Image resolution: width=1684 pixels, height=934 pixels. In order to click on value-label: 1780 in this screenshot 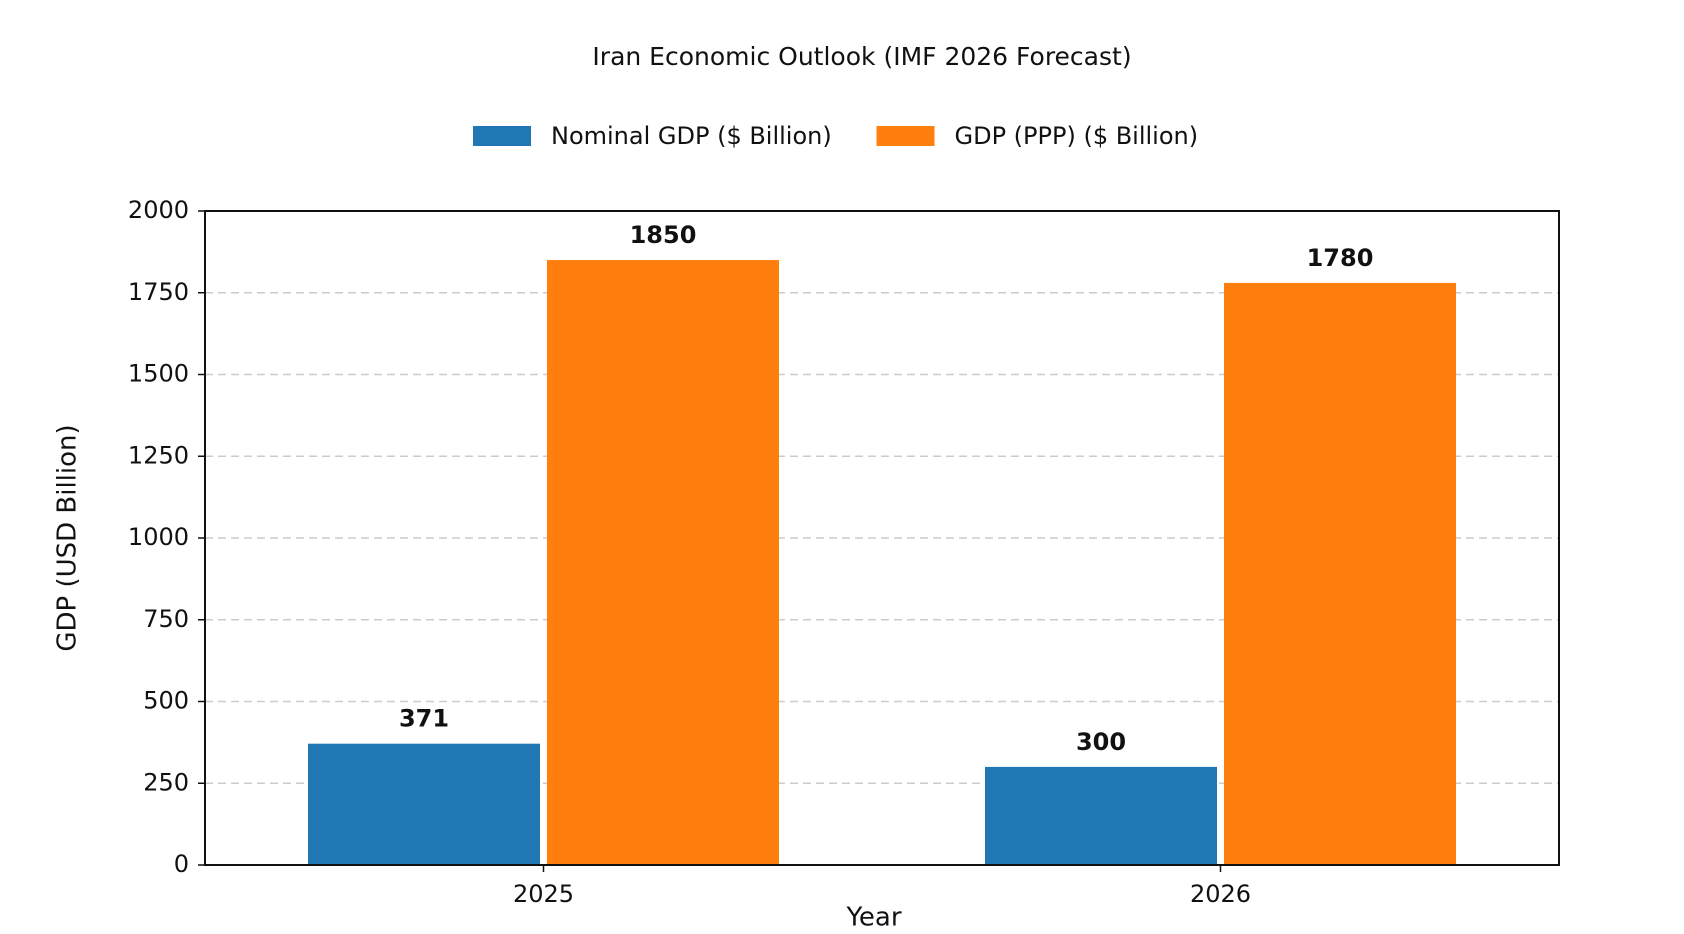, I will do `click(1340, 258)`.